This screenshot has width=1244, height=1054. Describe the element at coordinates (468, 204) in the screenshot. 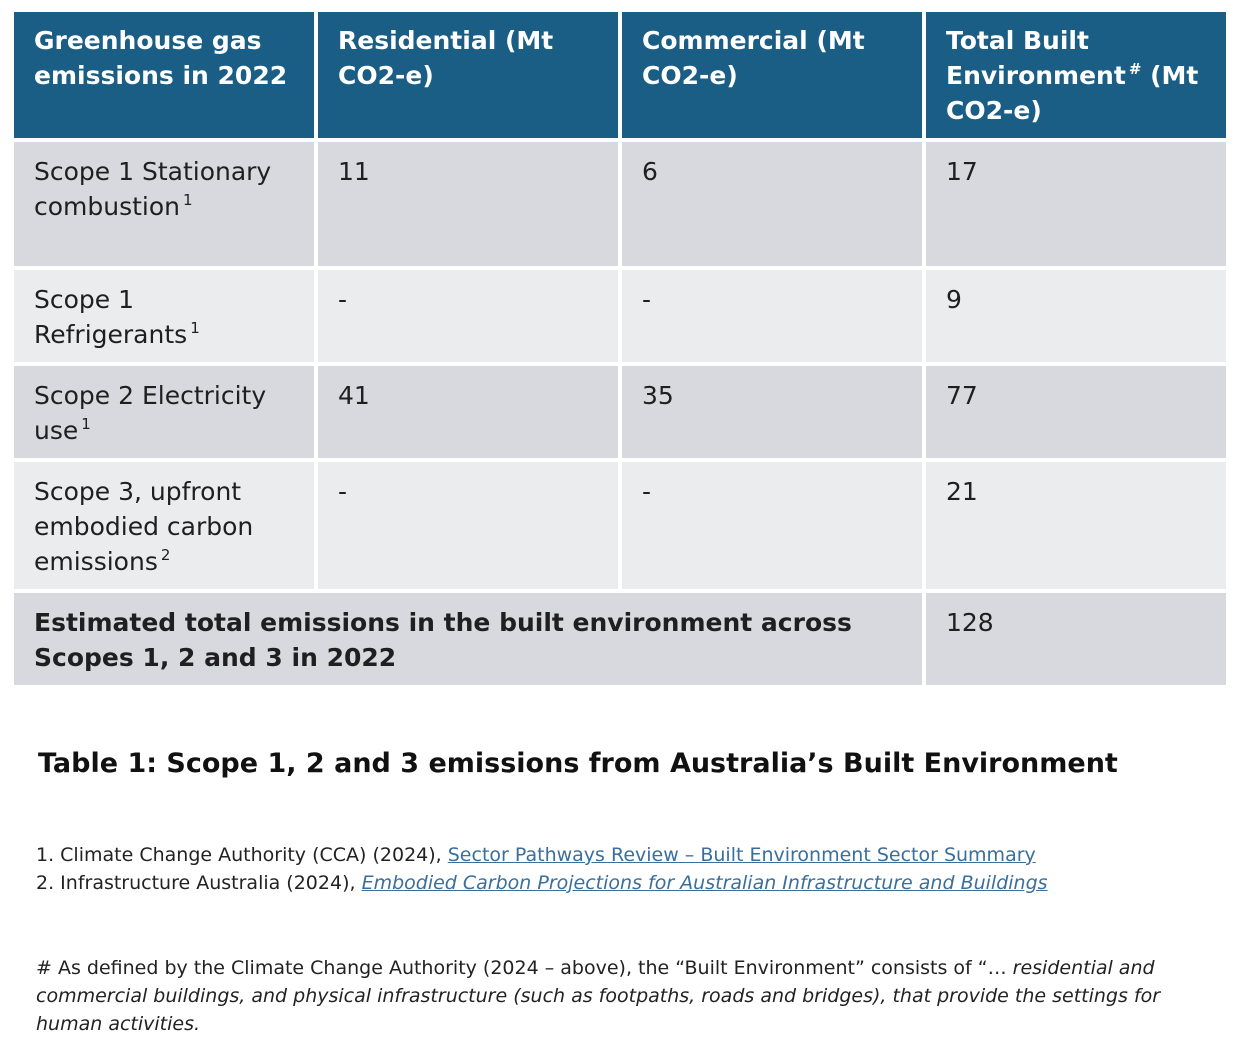

I see `cell-residential: 11` at that location.